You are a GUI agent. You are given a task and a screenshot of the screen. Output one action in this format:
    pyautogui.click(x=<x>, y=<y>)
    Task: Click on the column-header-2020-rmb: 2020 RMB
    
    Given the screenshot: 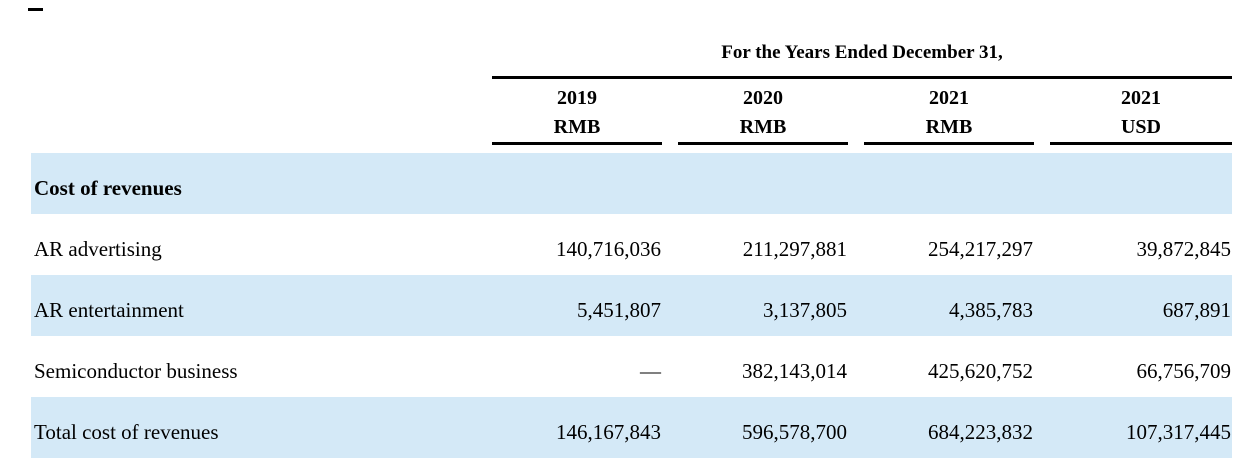 What is the action you would take?
    pyautogui.click(x=763, y=113)
    